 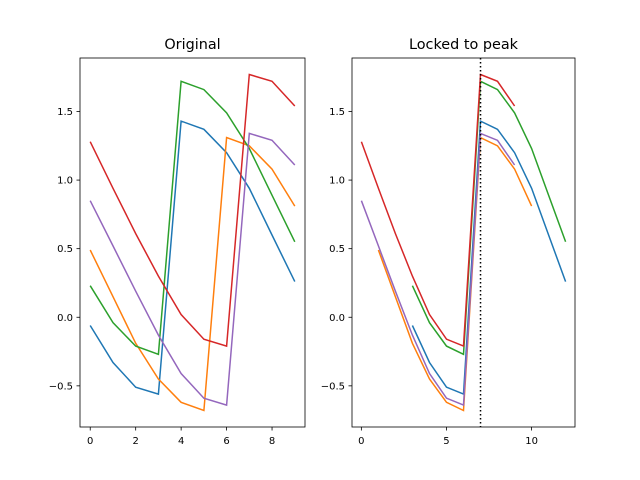 What do you see at coordinates (446, 441) in the screenshot?
I see `x-tick-label: 5` at bounding box center [446, 441].